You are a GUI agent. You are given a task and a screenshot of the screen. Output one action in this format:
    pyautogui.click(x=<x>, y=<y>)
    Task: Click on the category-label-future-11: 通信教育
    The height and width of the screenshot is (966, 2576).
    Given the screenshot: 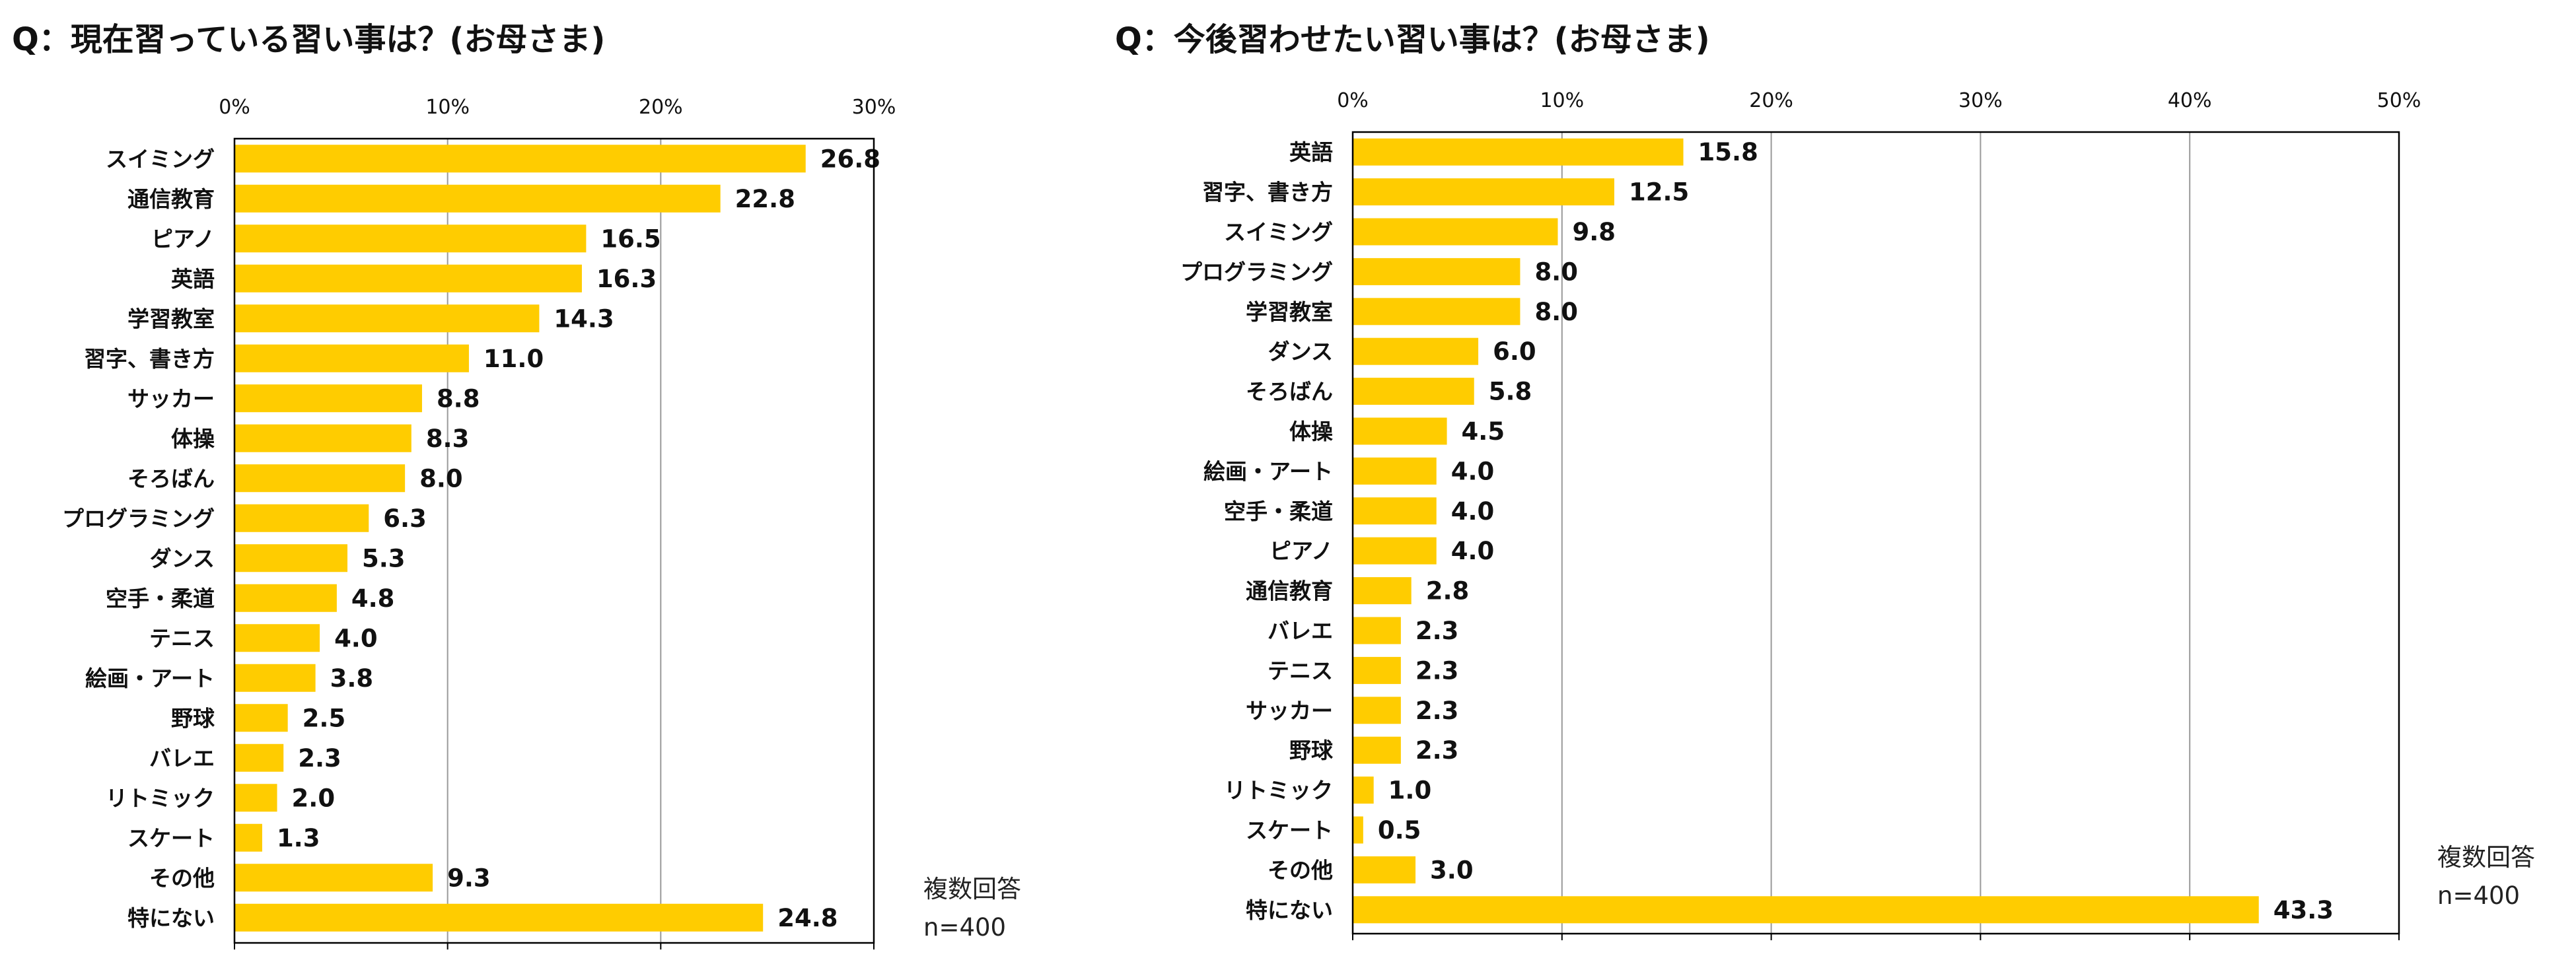 What is the action you would take?
    pyautogui.click(x=1290, y=591)
    